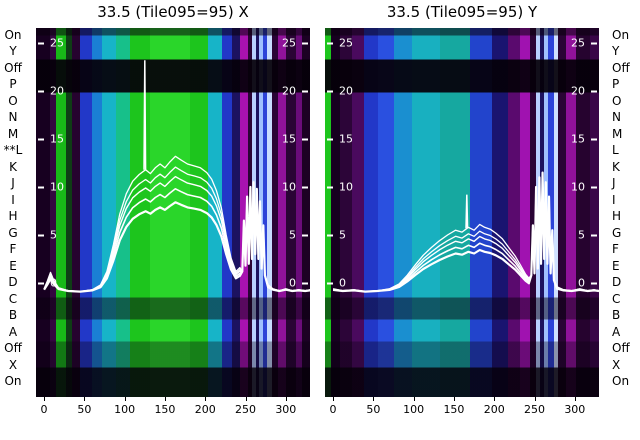 This screenshot has height=440, width=640. I want to click on axis-row-label-l-left-7: **L, so click(13, 150).